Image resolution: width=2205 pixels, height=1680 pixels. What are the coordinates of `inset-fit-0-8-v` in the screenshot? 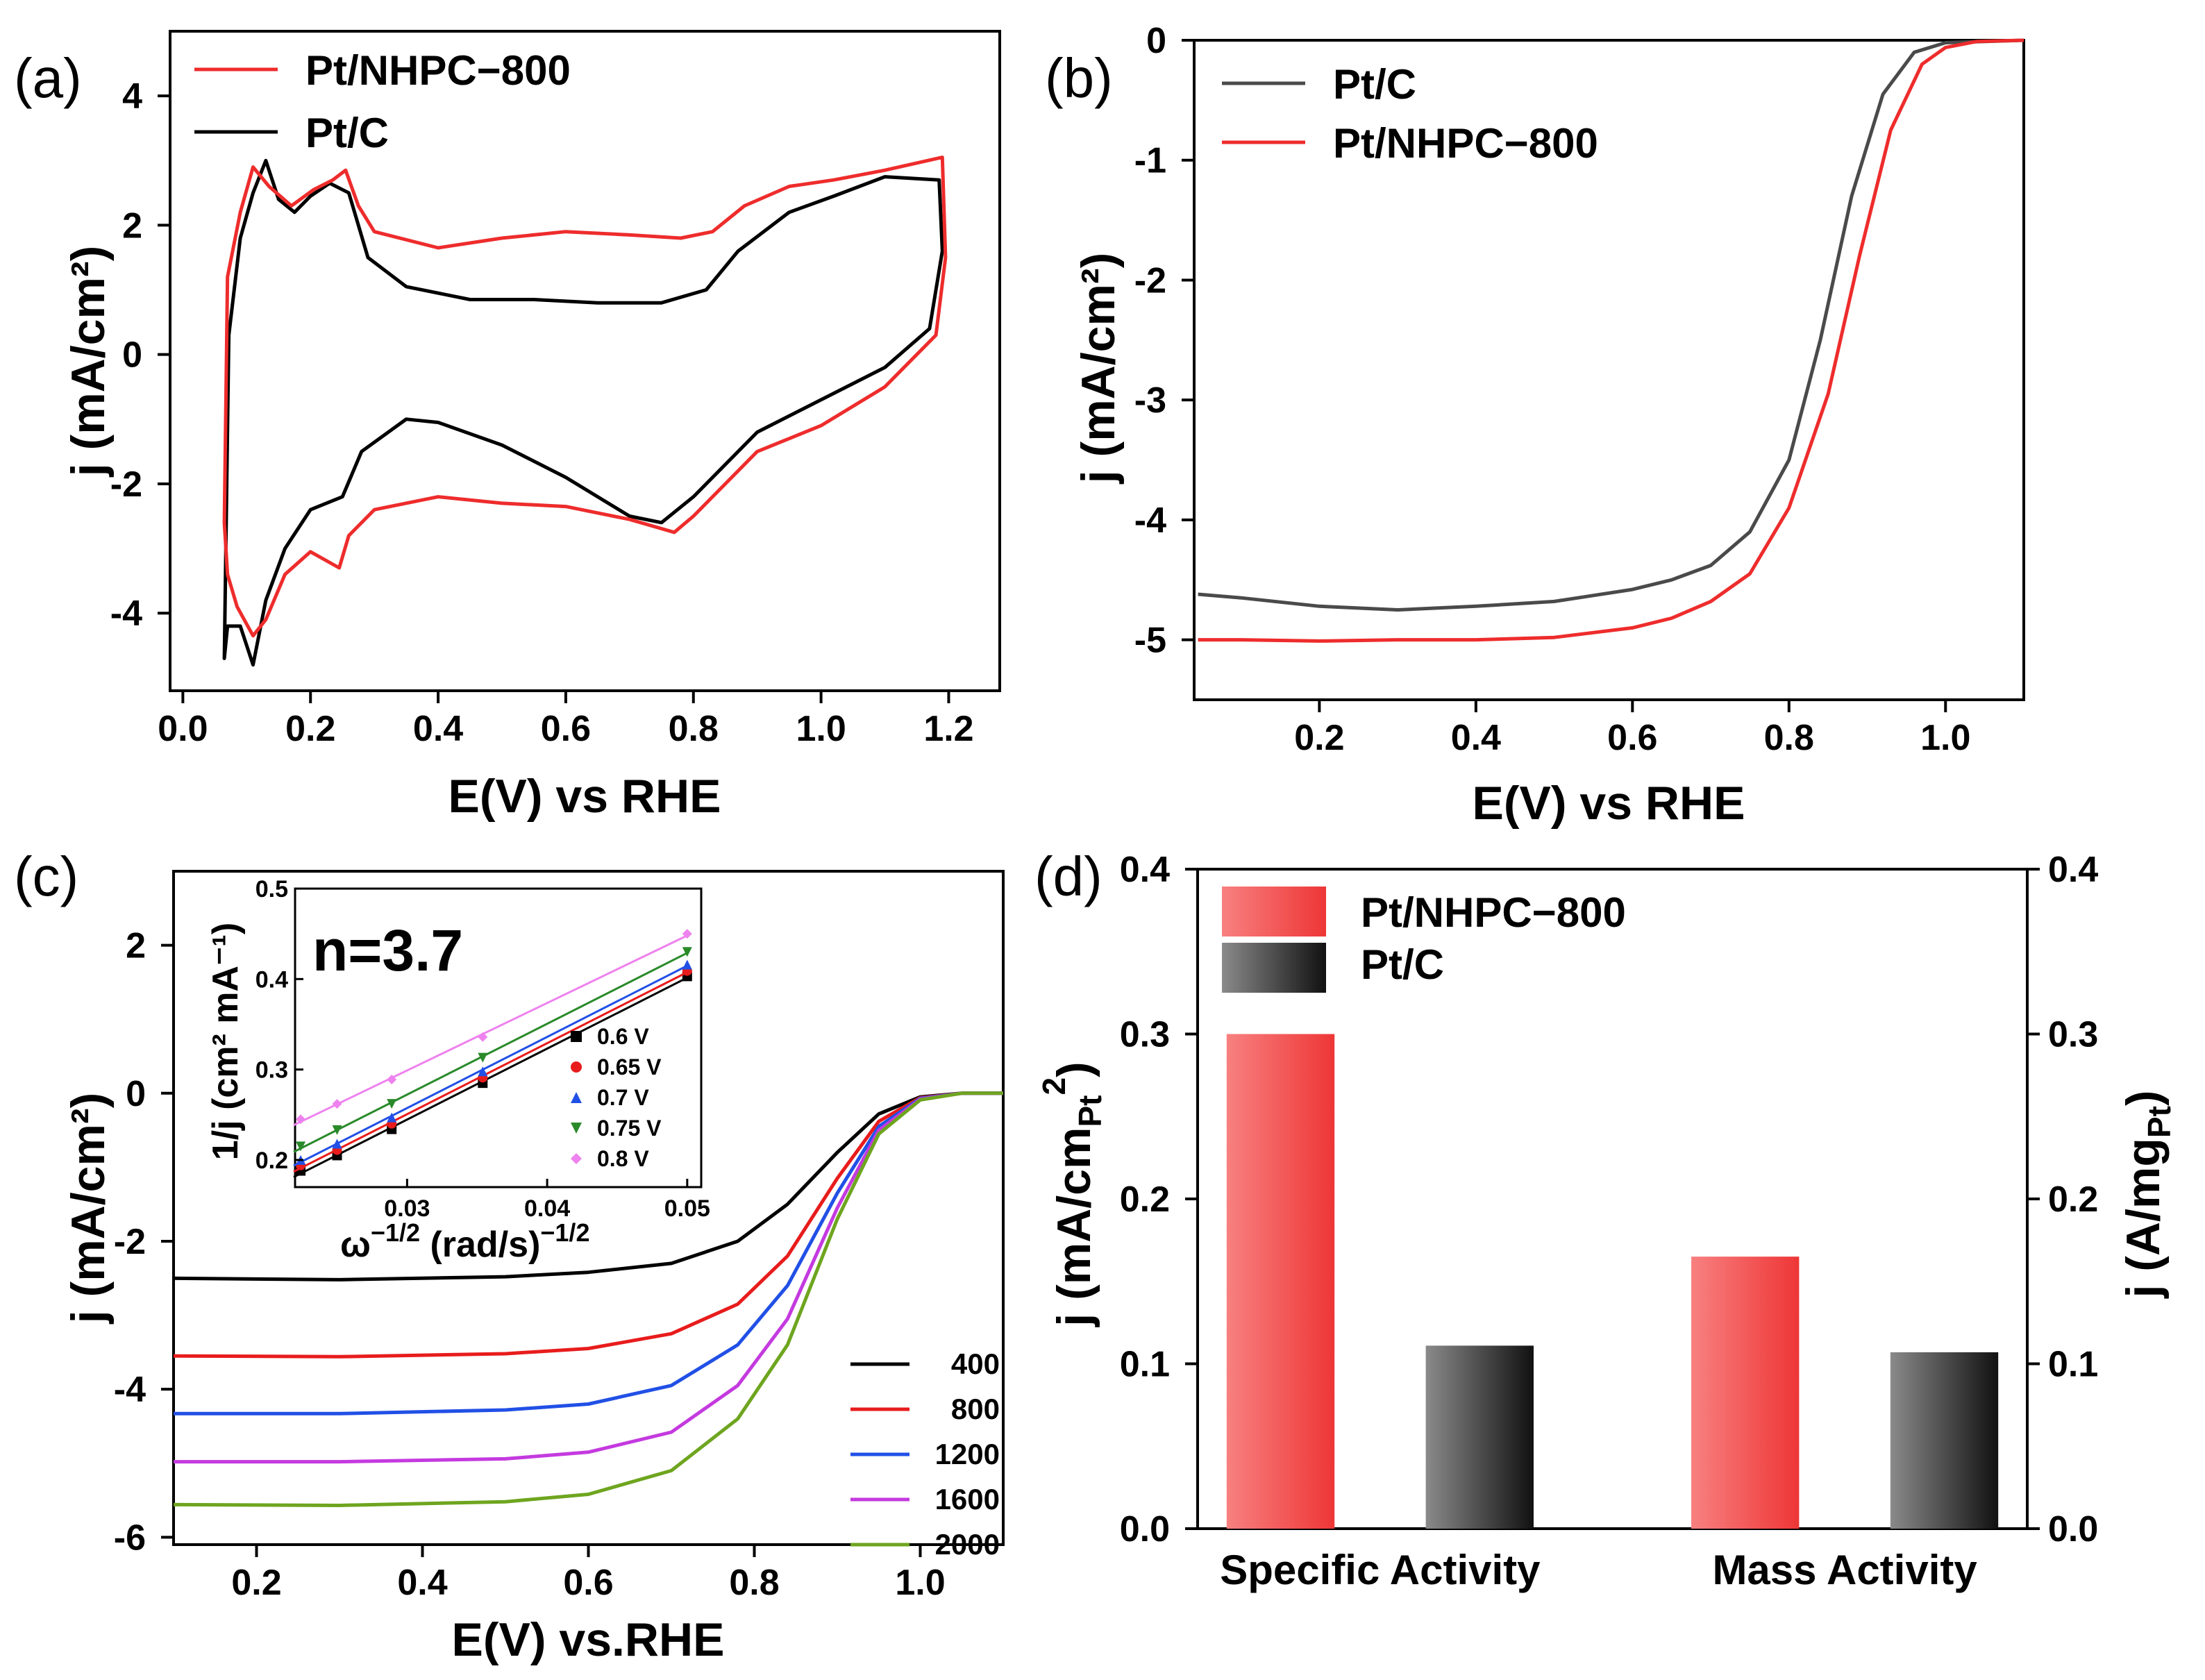 It's located at (490, 1030).